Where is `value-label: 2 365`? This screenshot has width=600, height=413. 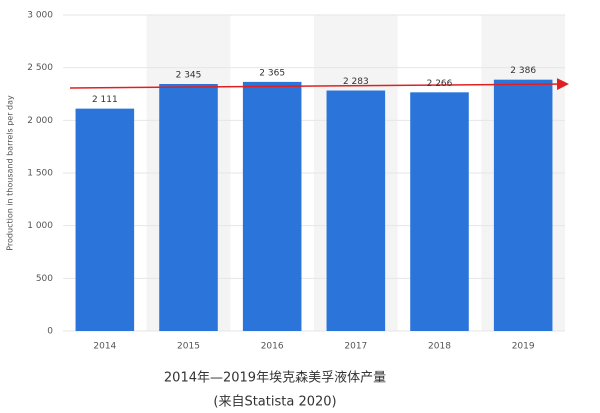
value-label: 2 365 is located at coordinates (272, 73).